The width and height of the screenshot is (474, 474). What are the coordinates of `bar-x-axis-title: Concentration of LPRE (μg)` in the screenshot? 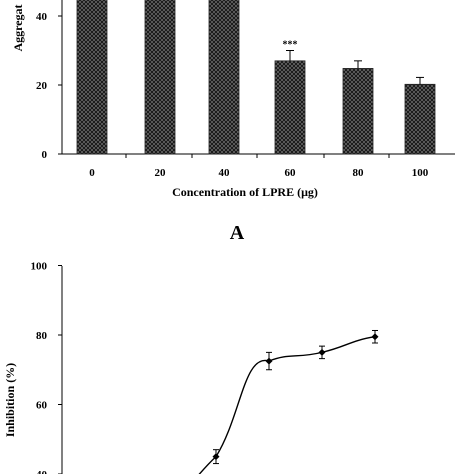 It's located at (245, 192).